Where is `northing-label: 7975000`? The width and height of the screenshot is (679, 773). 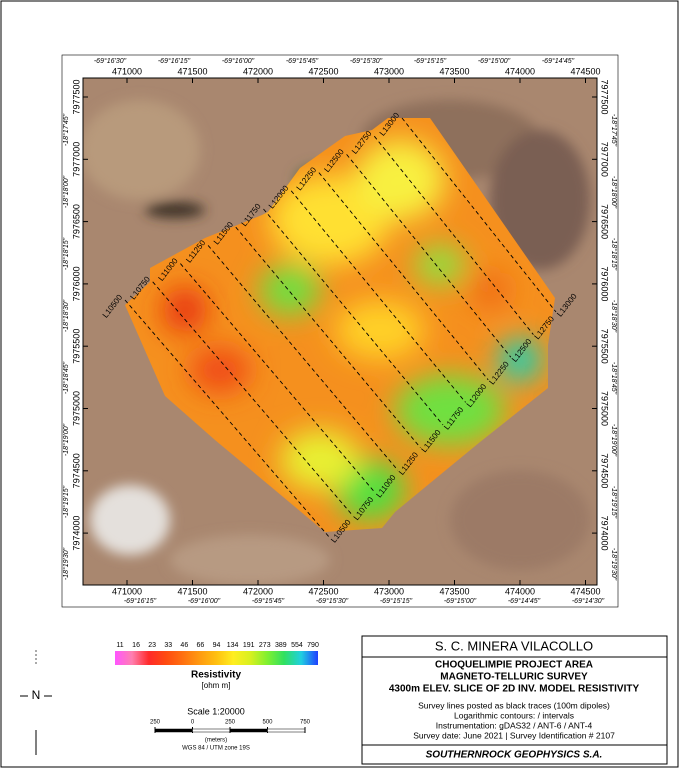 northing-label: 7975000 is located at coordinates (605, 408).